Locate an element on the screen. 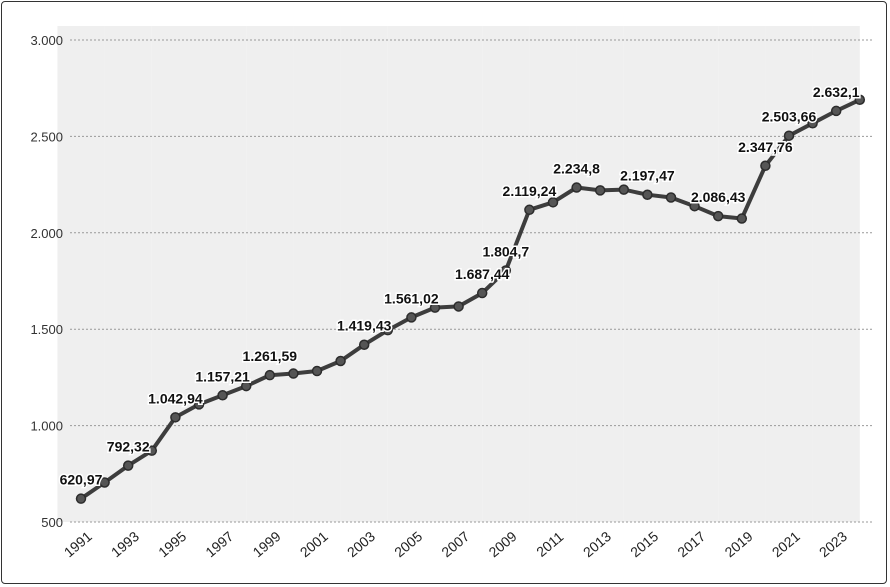 The image size is (890, 587). y-tick-label: 1.500 is located at coordinates (46, 329).